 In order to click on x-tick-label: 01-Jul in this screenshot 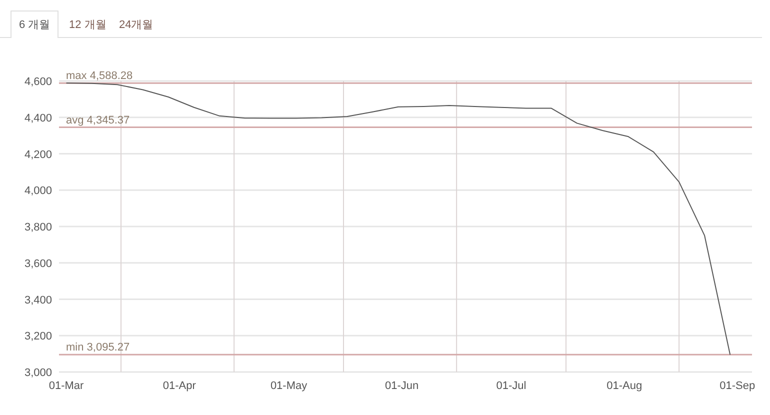, I will do `click(511, 386)`.